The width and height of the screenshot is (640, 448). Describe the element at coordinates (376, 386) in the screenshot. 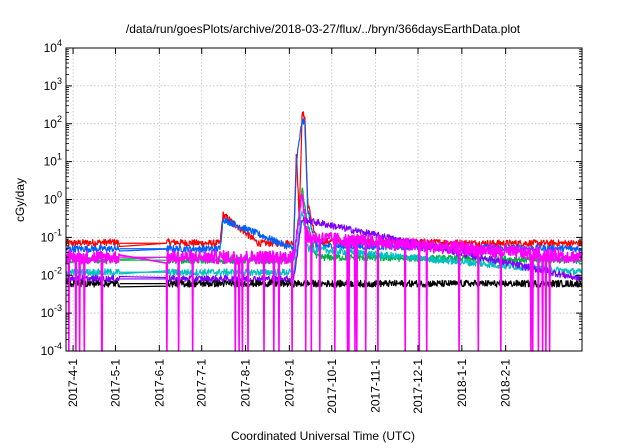

I see `x-tick-label: 2017-11-1` at that location.